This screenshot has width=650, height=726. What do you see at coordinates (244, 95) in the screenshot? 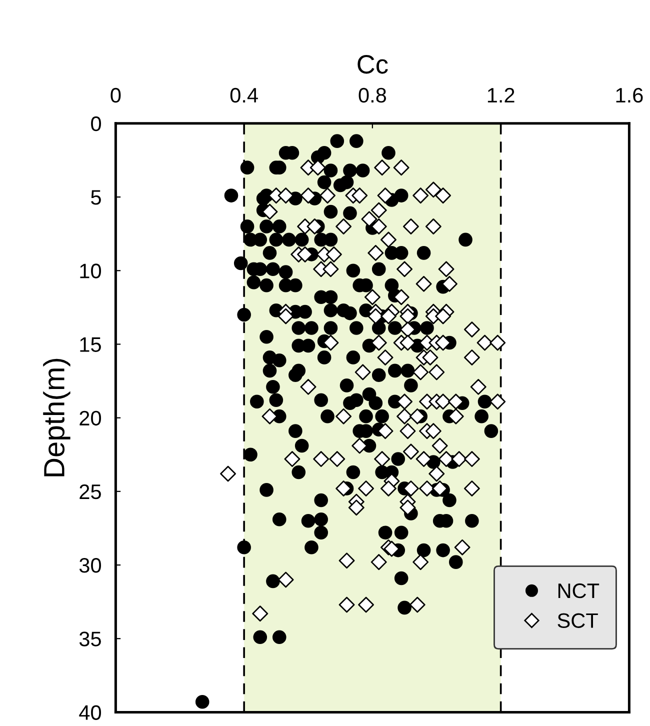
I see `x-tick-label: 0.4` at bounding box center [244, 95].